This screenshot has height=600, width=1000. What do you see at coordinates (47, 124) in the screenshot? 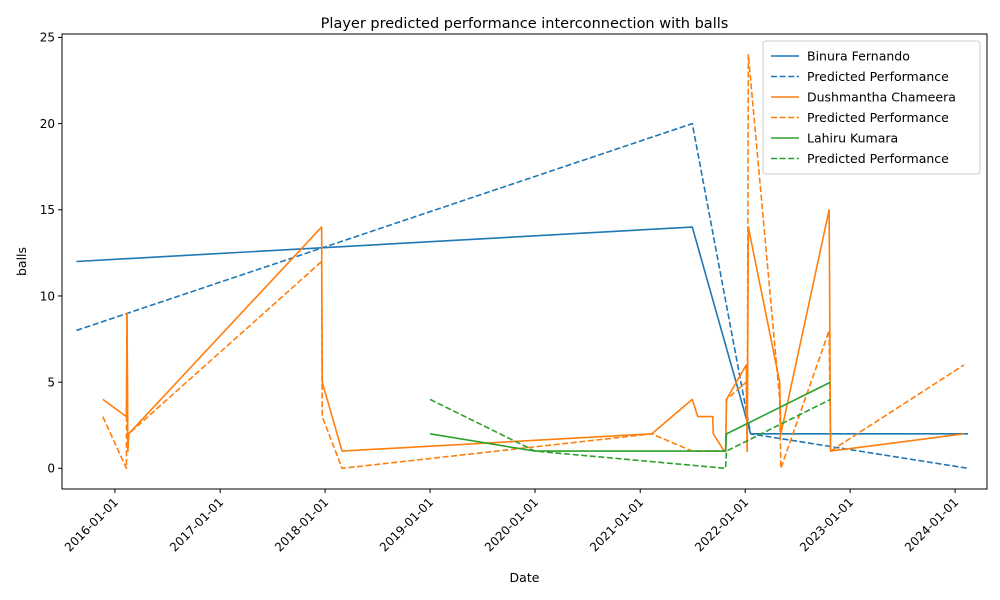
I see `y-tick-label: 20` at bounding box center [47, 124].